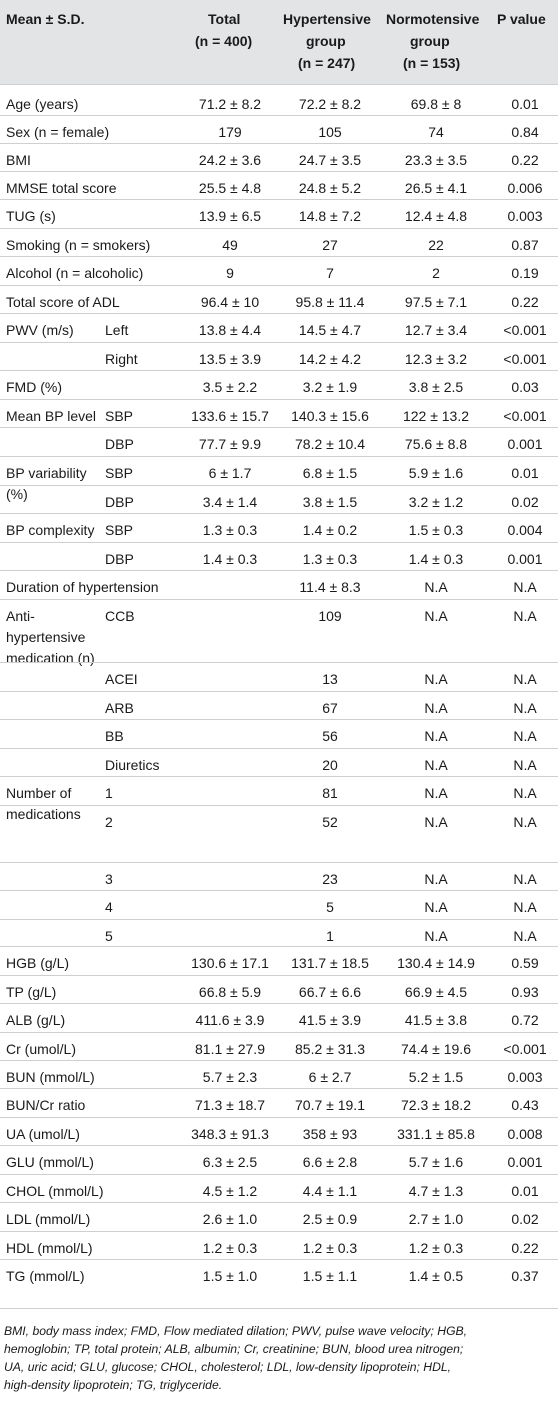 The height and width of the screenshot is (1412, 558). What do you see at coordinates (436, 245) in the screenshot?
I see `cell-normotensive: 22` at bounding box center [436, 245].